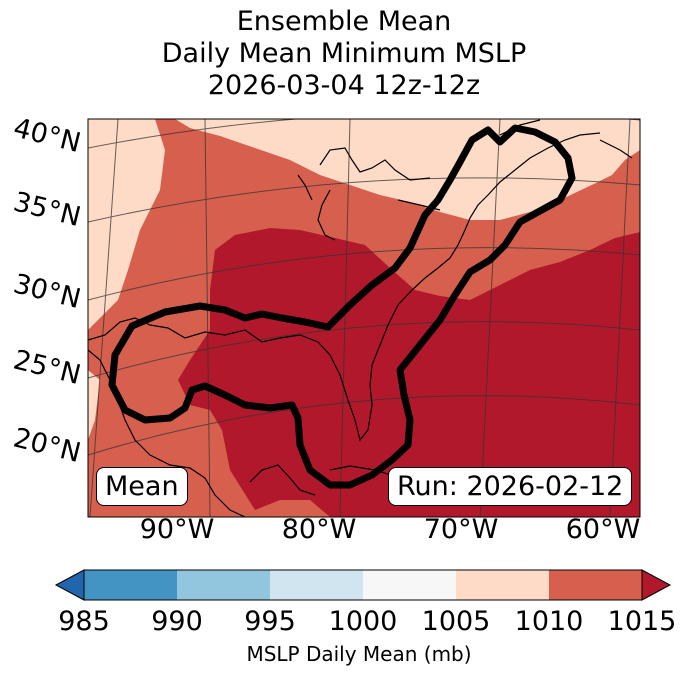 The width and height of the screenshot is (688, 674). Describe the element at coordinates (510, 486) in the screenshot. I see `run-date-box: Run: 2026-02-12` at that location.